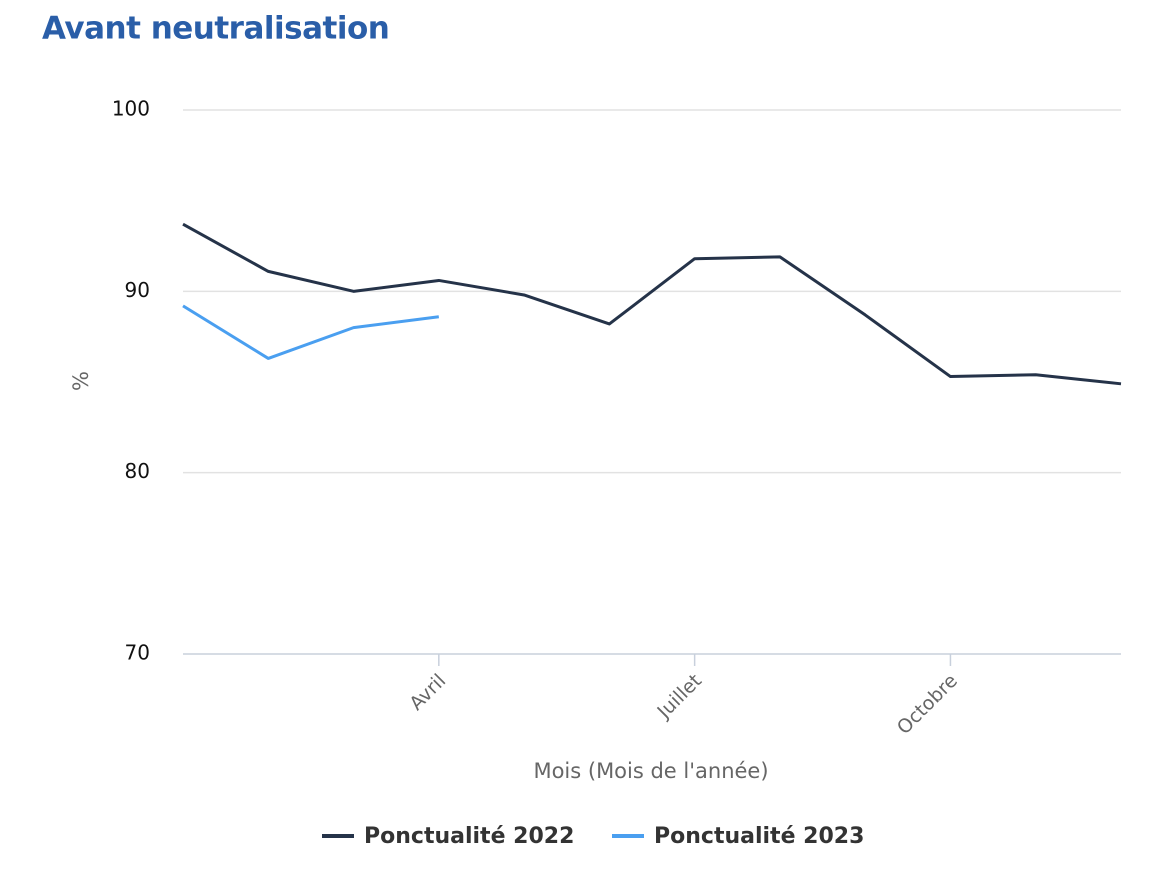  I want to click on y-axis-label: %, so click(81, 381).